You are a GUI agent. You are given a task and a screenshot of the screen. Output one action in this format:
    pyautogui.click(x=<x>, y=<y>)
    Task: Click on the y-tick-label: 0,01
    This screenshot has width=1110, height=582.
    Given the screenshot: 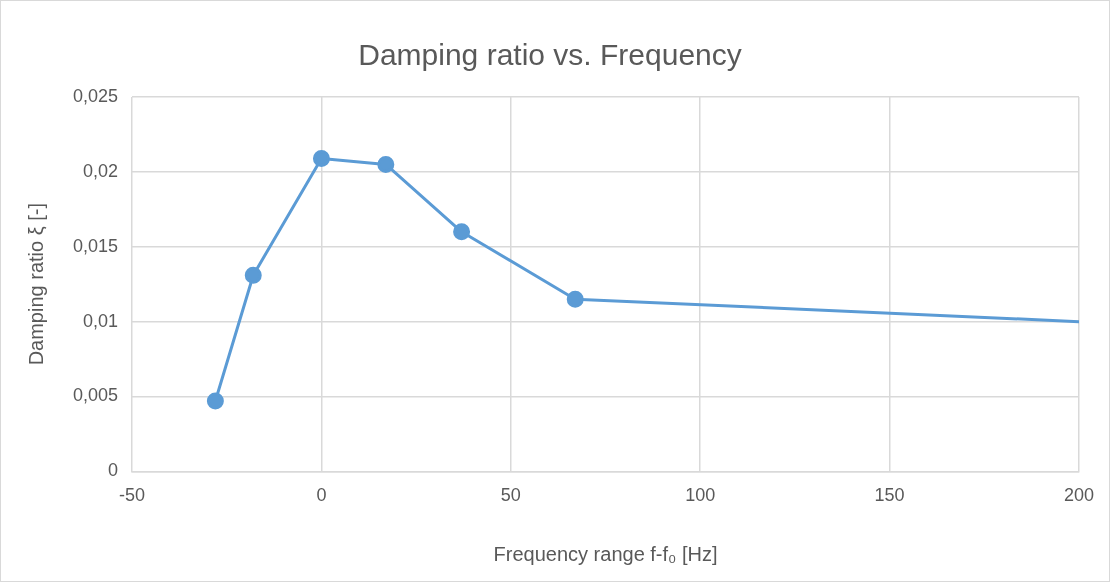 What is the action you would take?
    pyautogui.click(x=101, y=320)
    